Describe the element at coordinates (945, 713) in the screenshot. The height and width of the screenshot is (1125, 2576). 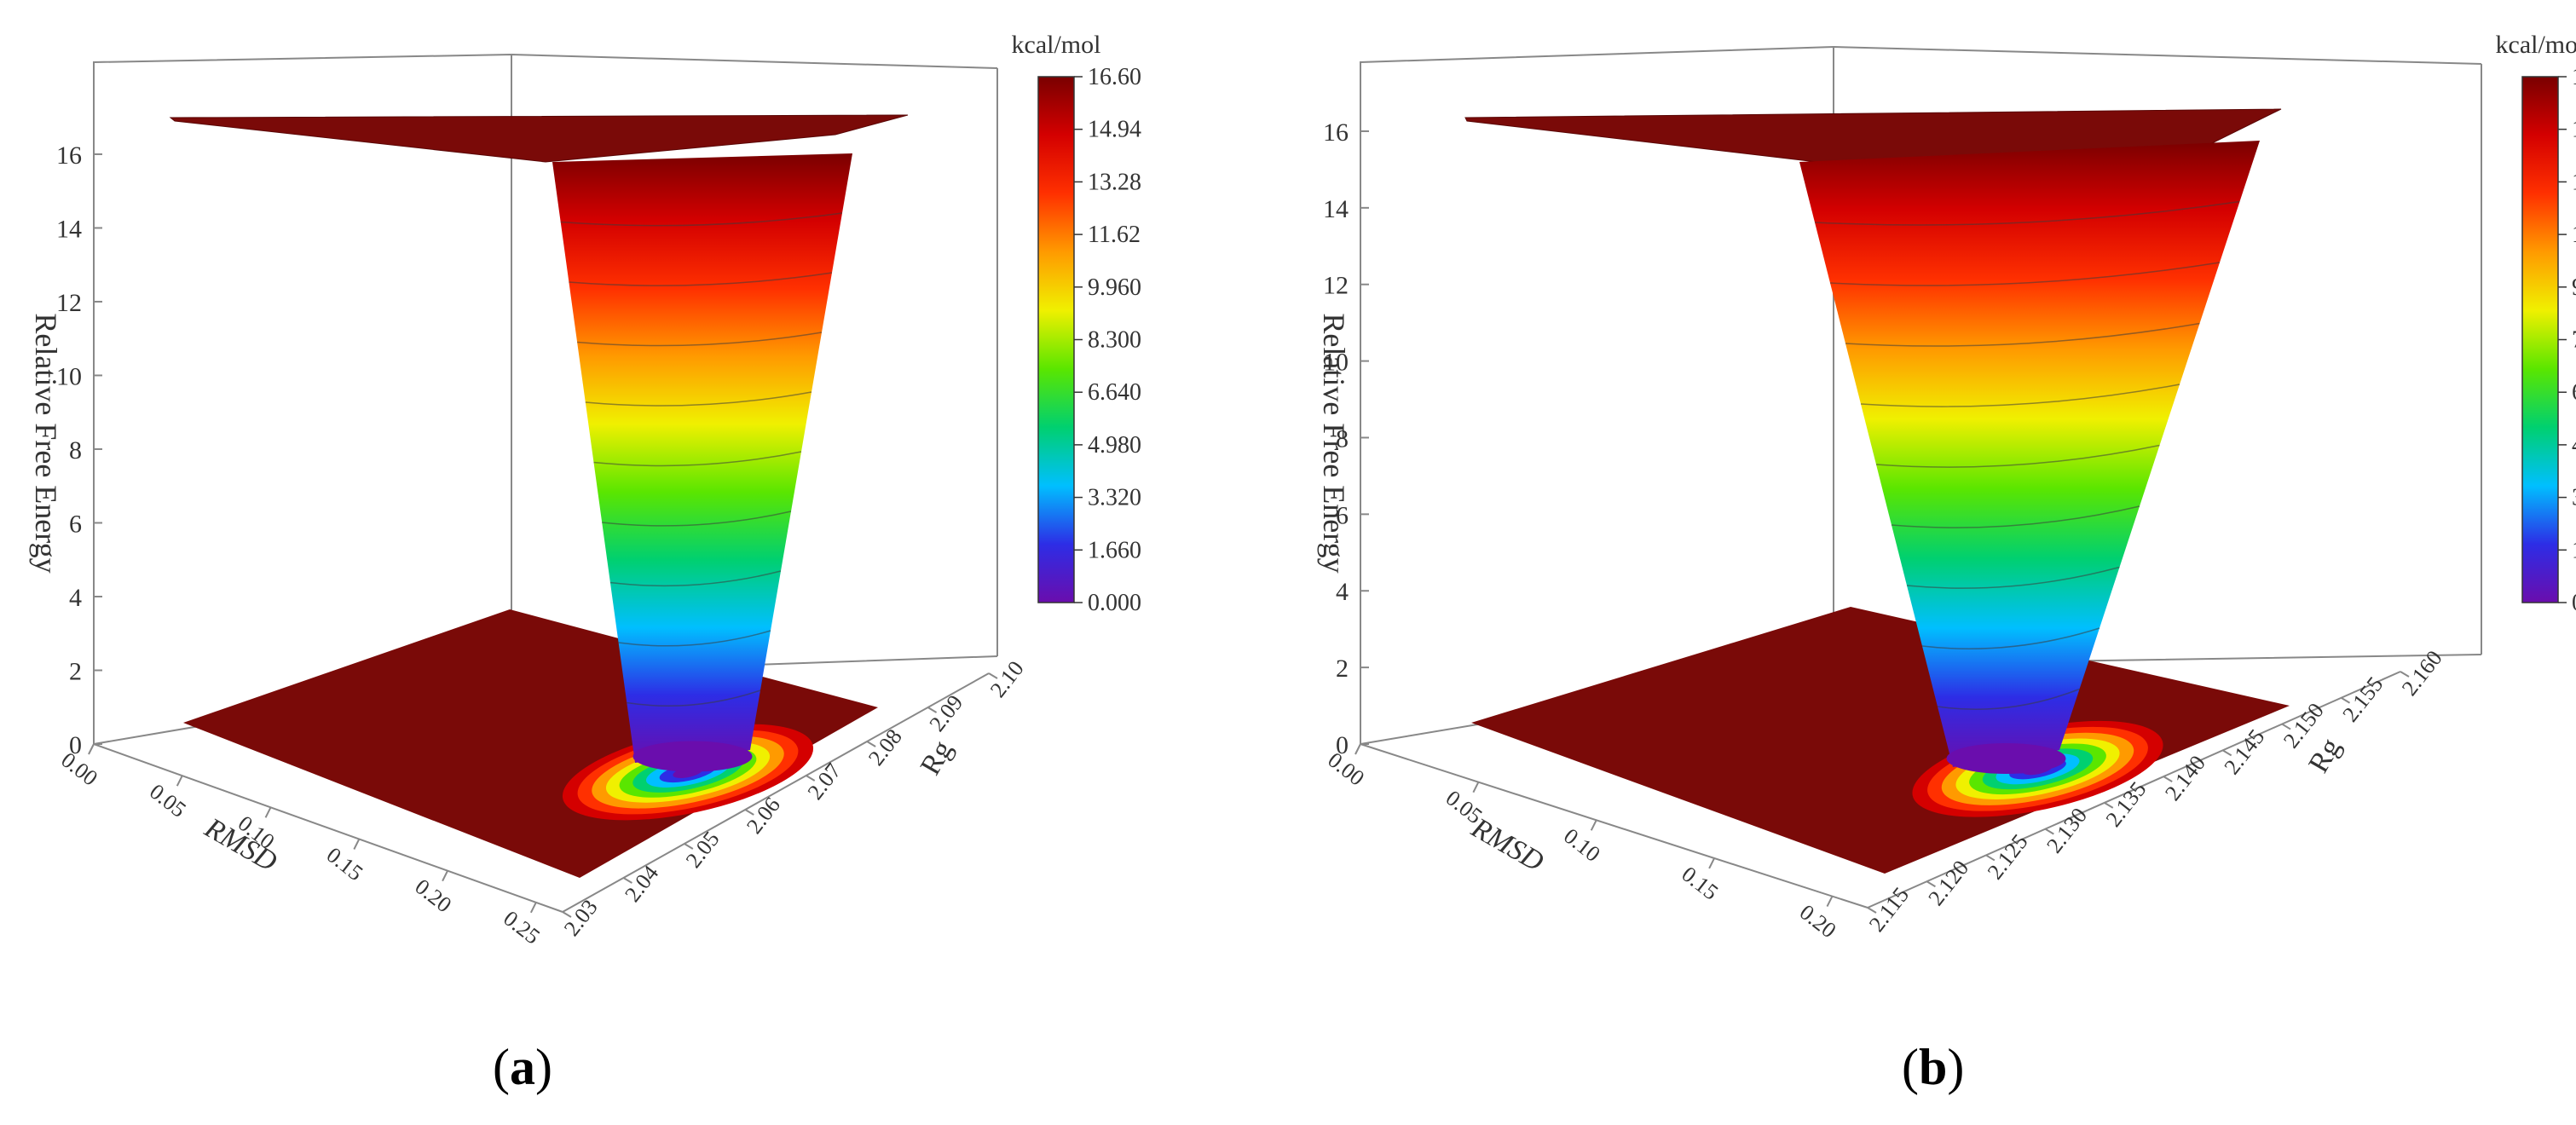
I see `y-tick-label-2.09: 2.09` at that location.